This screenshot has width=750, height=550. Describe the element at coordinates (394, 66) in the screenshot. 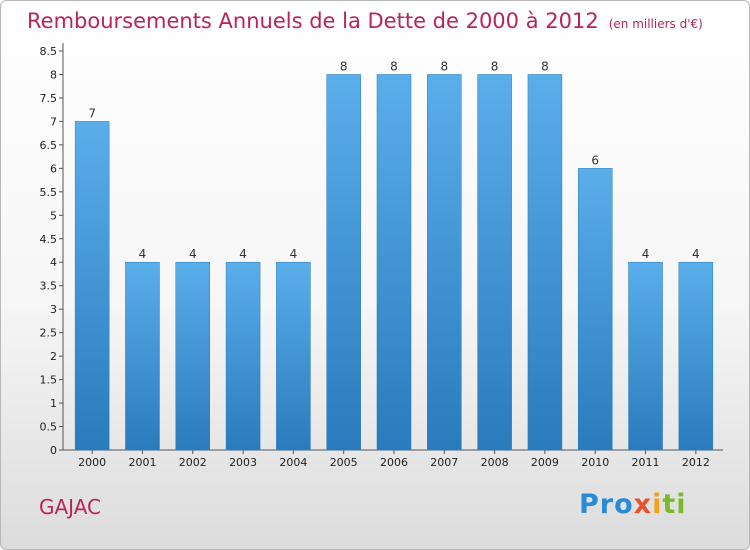

I see `value-label-2006: 8` at that location.